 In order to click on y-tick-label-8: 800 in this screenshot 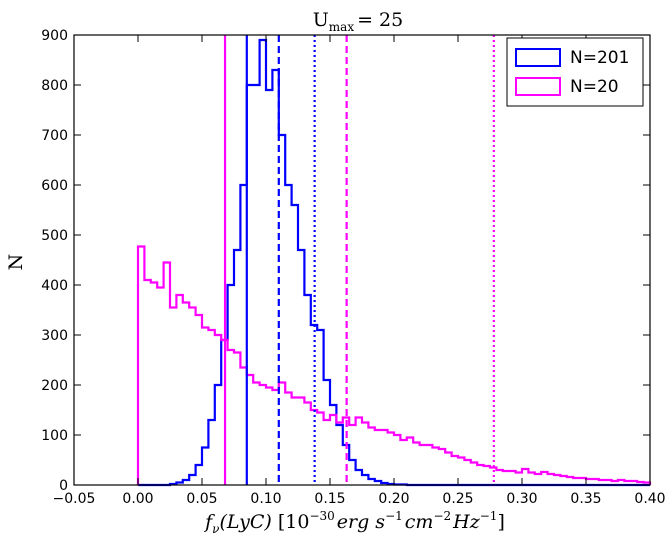, I will do `click(54, 86)`.